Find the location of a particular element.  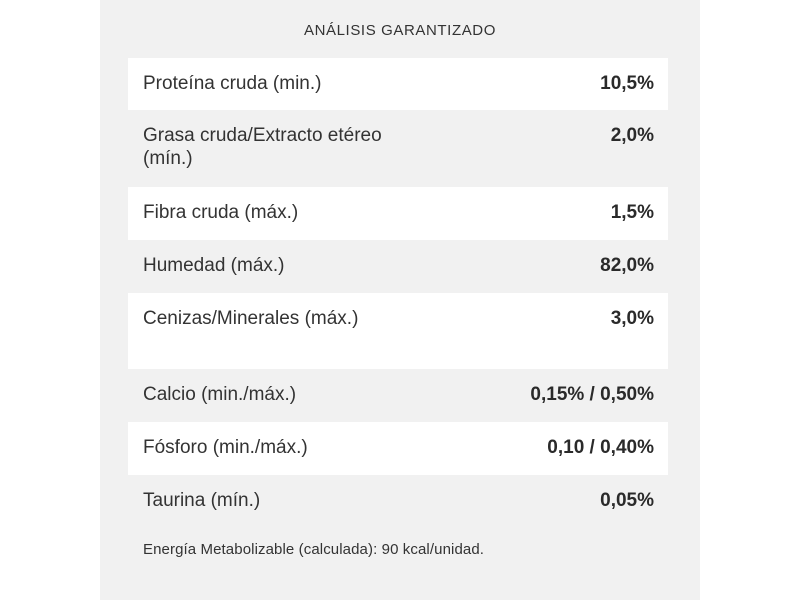

row-label: Taurina (mín.) is located at coordinates (202, 500).